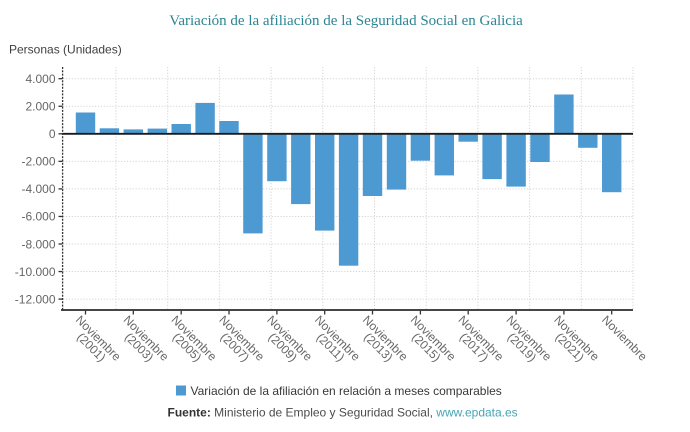 This screenshot has height=432, width=690. Describe the element at coordinates (142, 342) in the screenshot. I see `svg-text: Noviembre(2003)` at that location.